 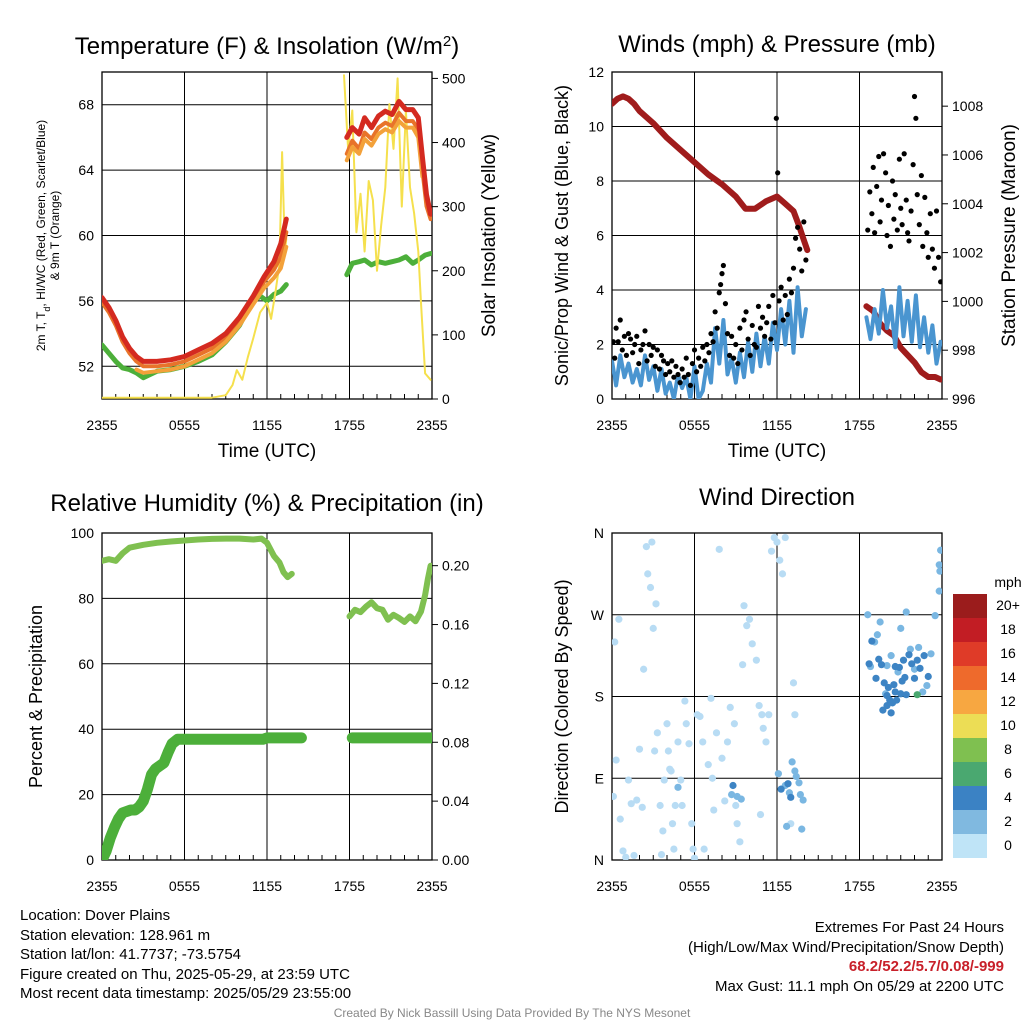 What do you see at coordinates (903, 325) in the screenshot?
I see `wind-line` at bounding box center [903, 325].